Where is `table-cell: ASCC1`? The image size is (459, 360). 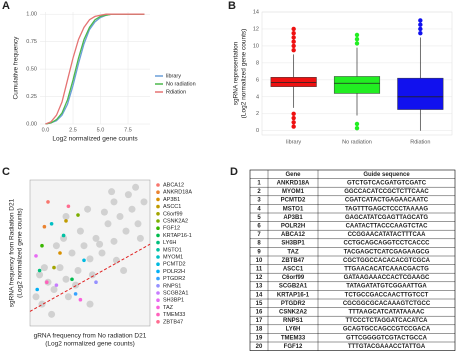 table-cell: ASCC1 is located at coordinates (293, 269).